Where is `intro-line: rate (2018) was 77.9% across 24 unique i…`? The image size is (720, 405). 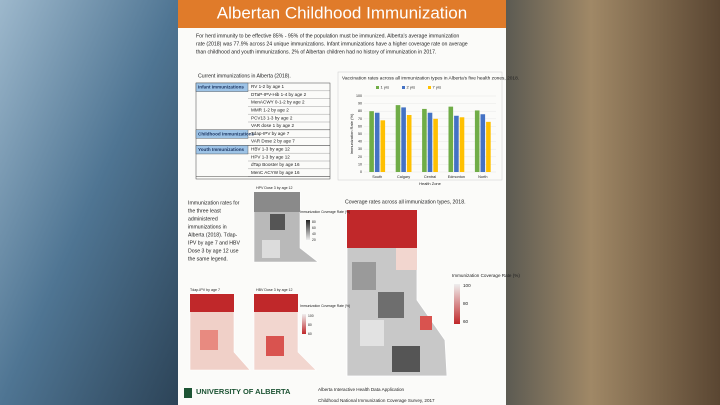
intro-line: rate (2018) was 77.9% across 24 unique i… is located at coordinates (332, 44).